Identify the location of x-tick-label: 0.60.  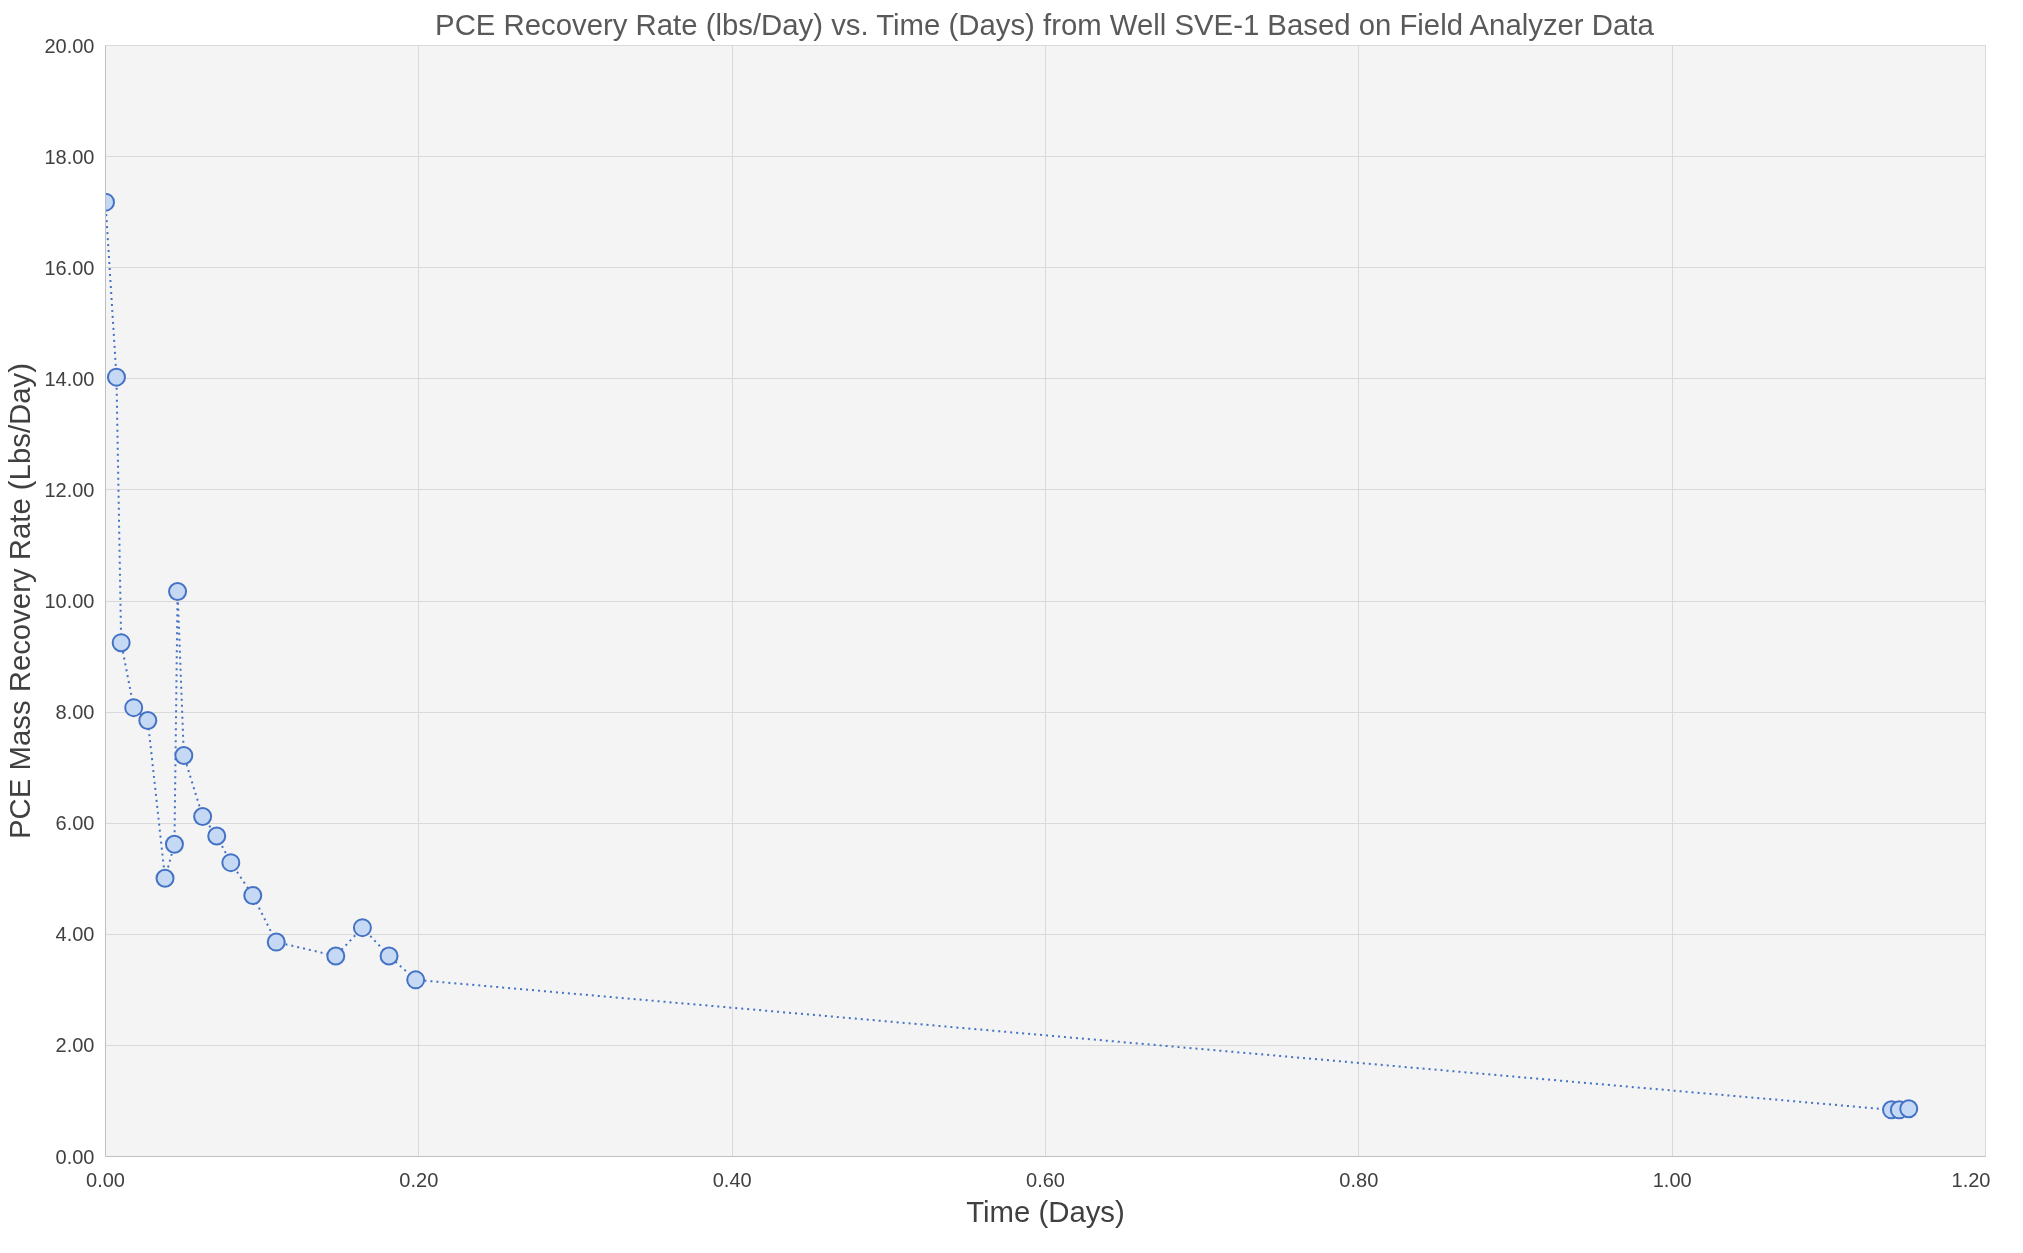
(1045, 1179).